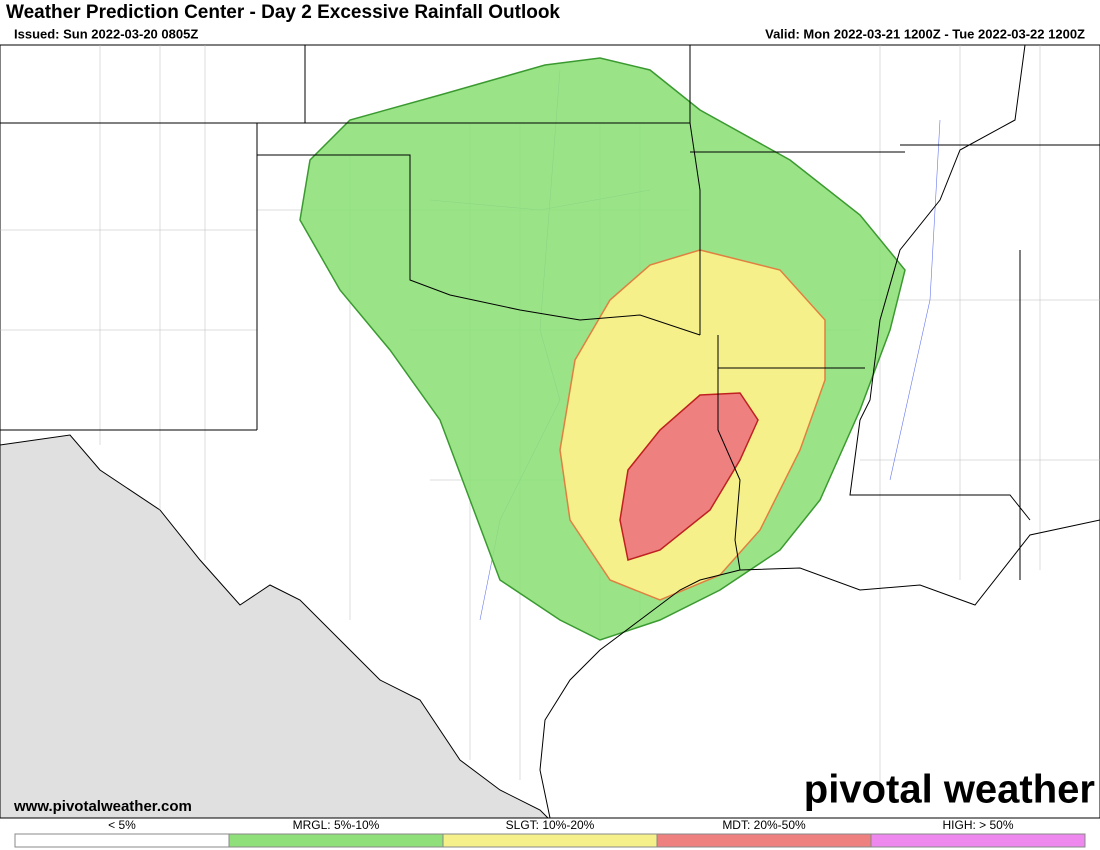  Describe the element at coordinates (977, 825) in the screenshot. I see `legend-label: HIGH: > 50%` at that location.